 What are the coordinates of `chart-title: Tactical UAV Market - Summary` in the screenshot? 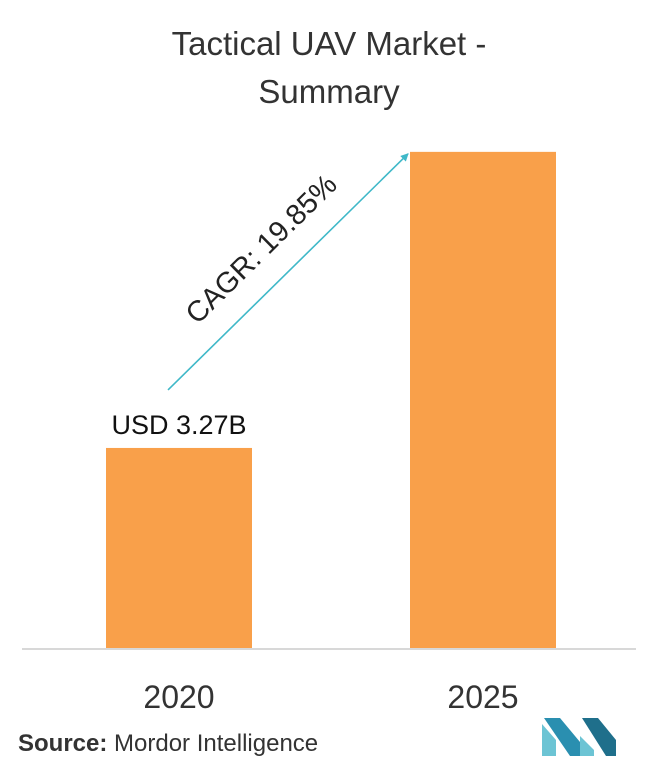 It's located at (329, 68).